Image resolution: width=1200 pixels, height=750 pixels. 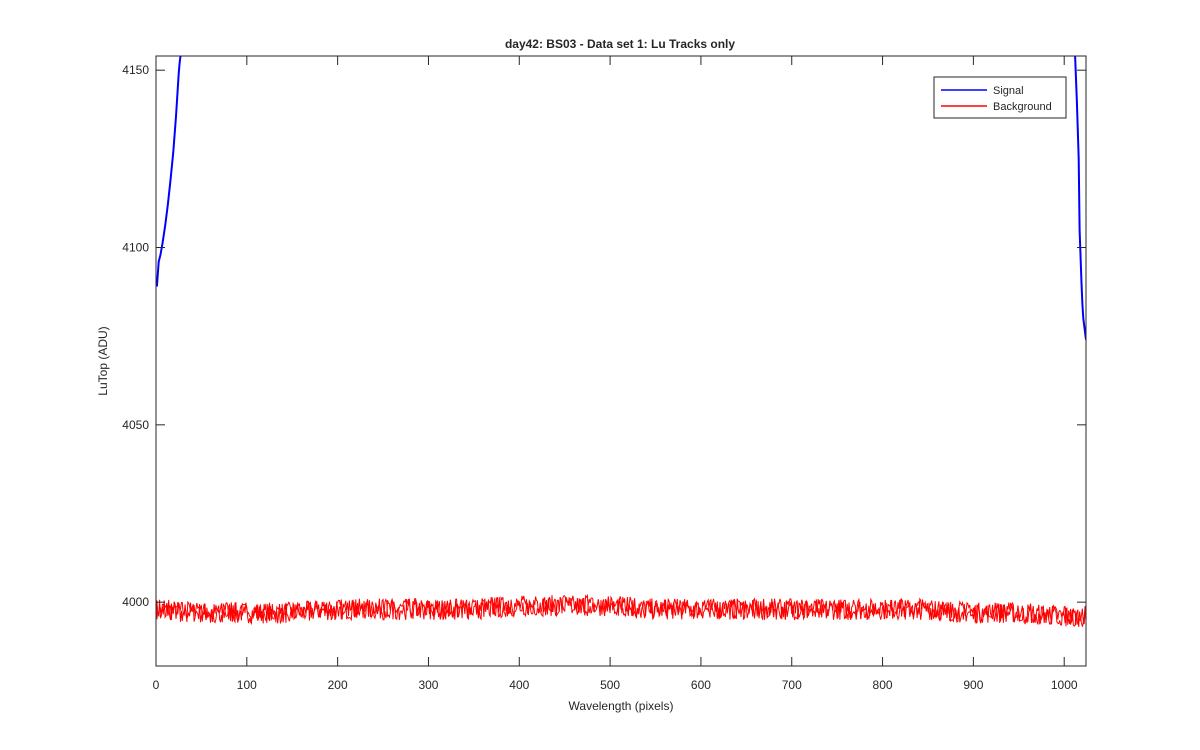 What do you see at coordinates (701, 685) in the screenshot?
I see `x-tick-label: 600` at bounding box center [701, 685].